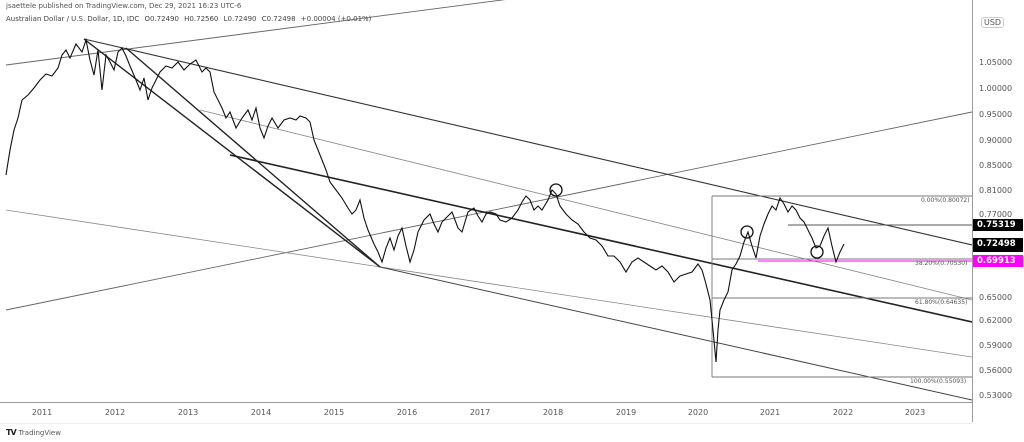 The width and height of the screenshot is (1024, 442). Describe the element at coordinates (843, 412) in the screenshot. I see `year-label: 2022` at that location.